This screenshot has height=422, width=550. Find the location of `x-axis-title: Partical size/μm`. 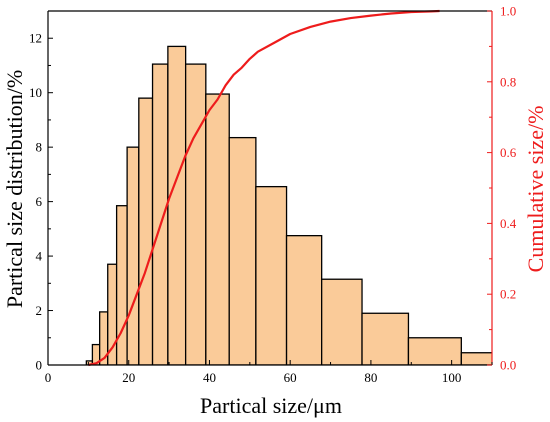

x-axis-title: Partical size/μm is located at coordinates (271, 405).